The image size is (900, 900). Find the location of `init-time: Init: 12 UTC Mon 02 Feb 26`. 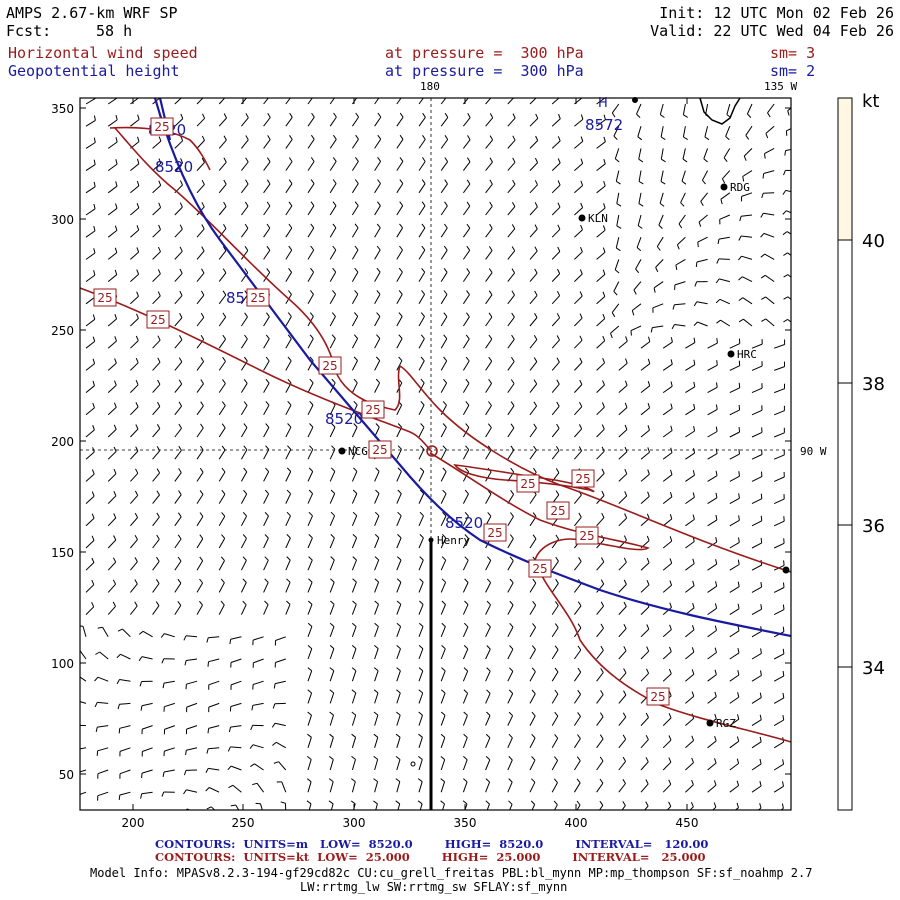

init-time: Init: 12 UTC Mon 02 Feb 26 is located at coordinates (776, 13).